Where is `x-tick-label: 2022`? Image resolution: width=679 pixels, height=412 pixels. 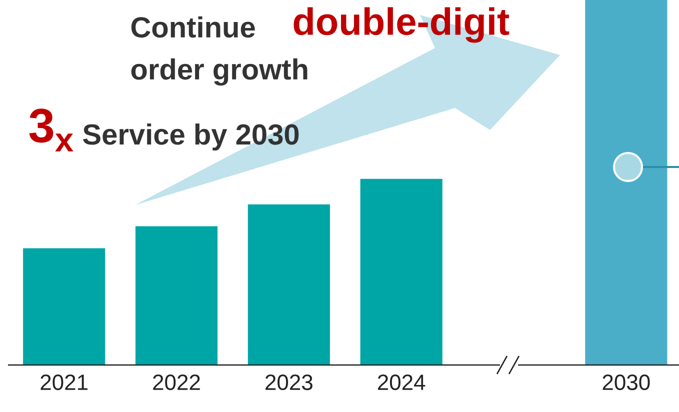
x-tick-label: 2022 is located at coordinates (176, 382).